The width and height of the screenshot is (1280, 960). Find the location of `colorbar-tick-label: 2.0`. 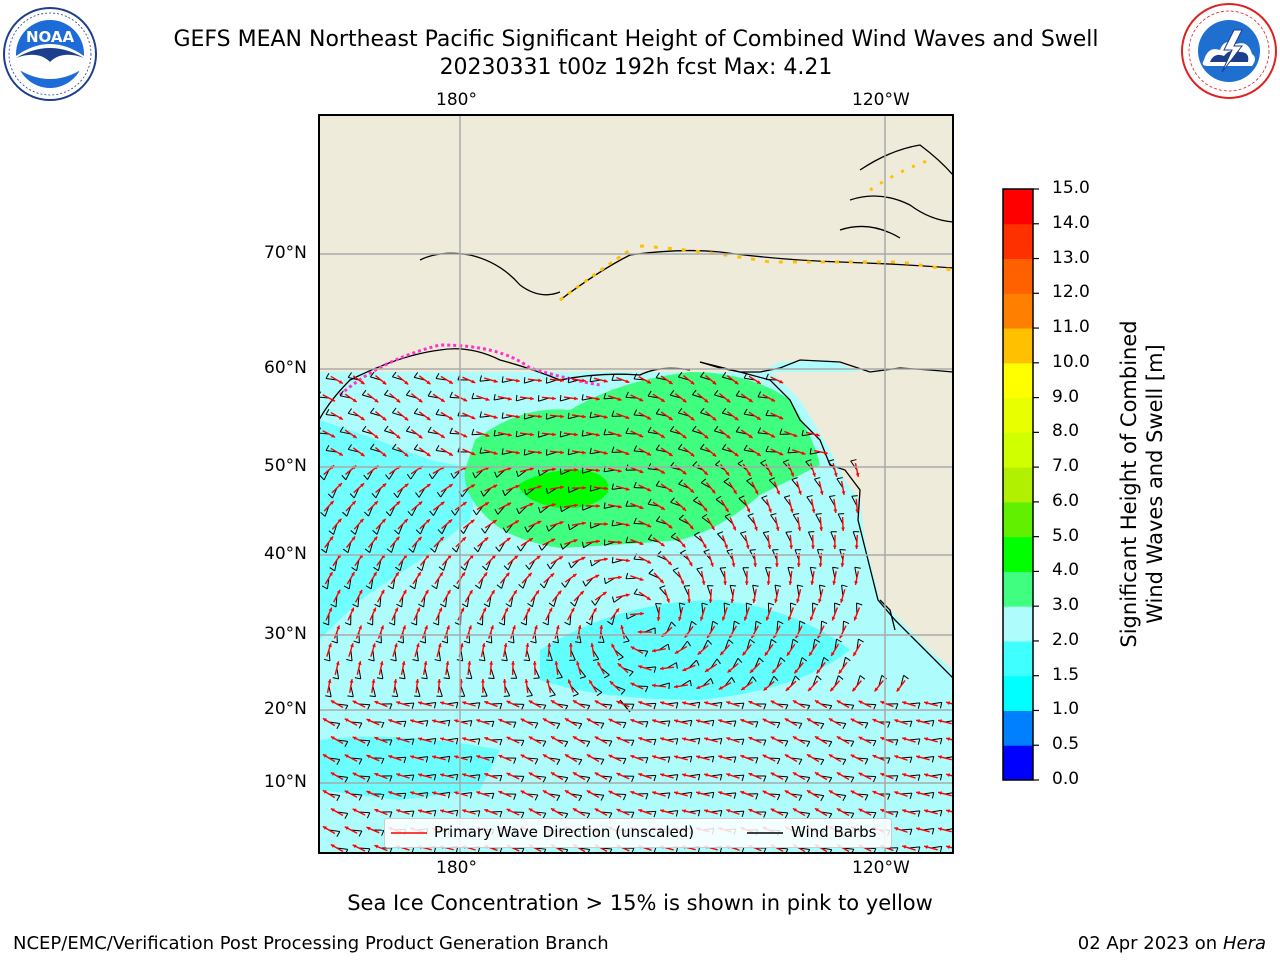

colorbar-tick-label: 2.0 is located at coordinates (1066, 639).